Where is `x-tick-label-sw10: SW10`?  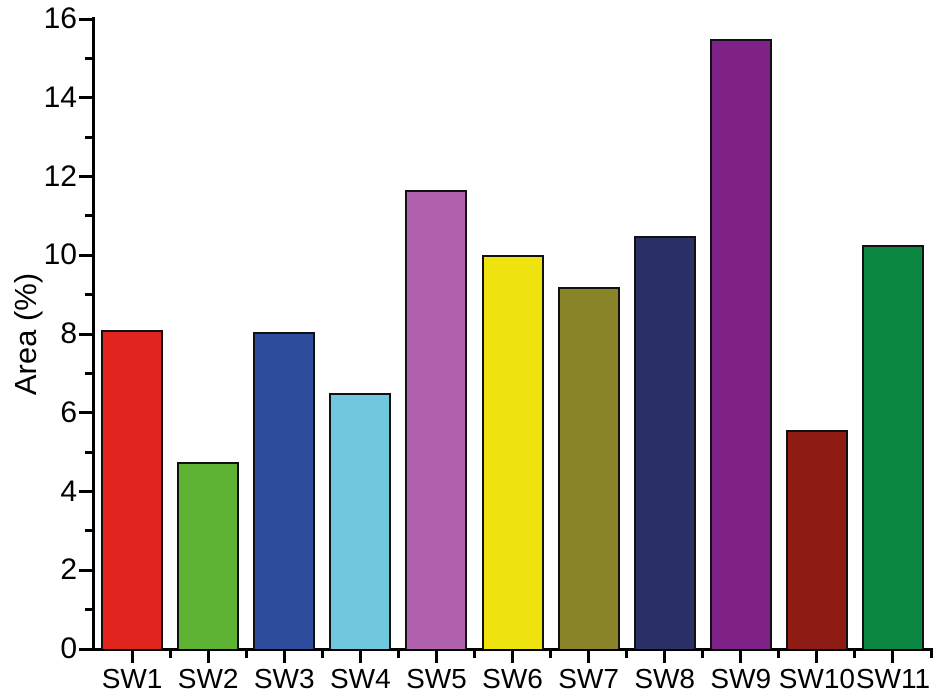 x-tick-label-sw10: SW10 is located at coordinates (816, 678).